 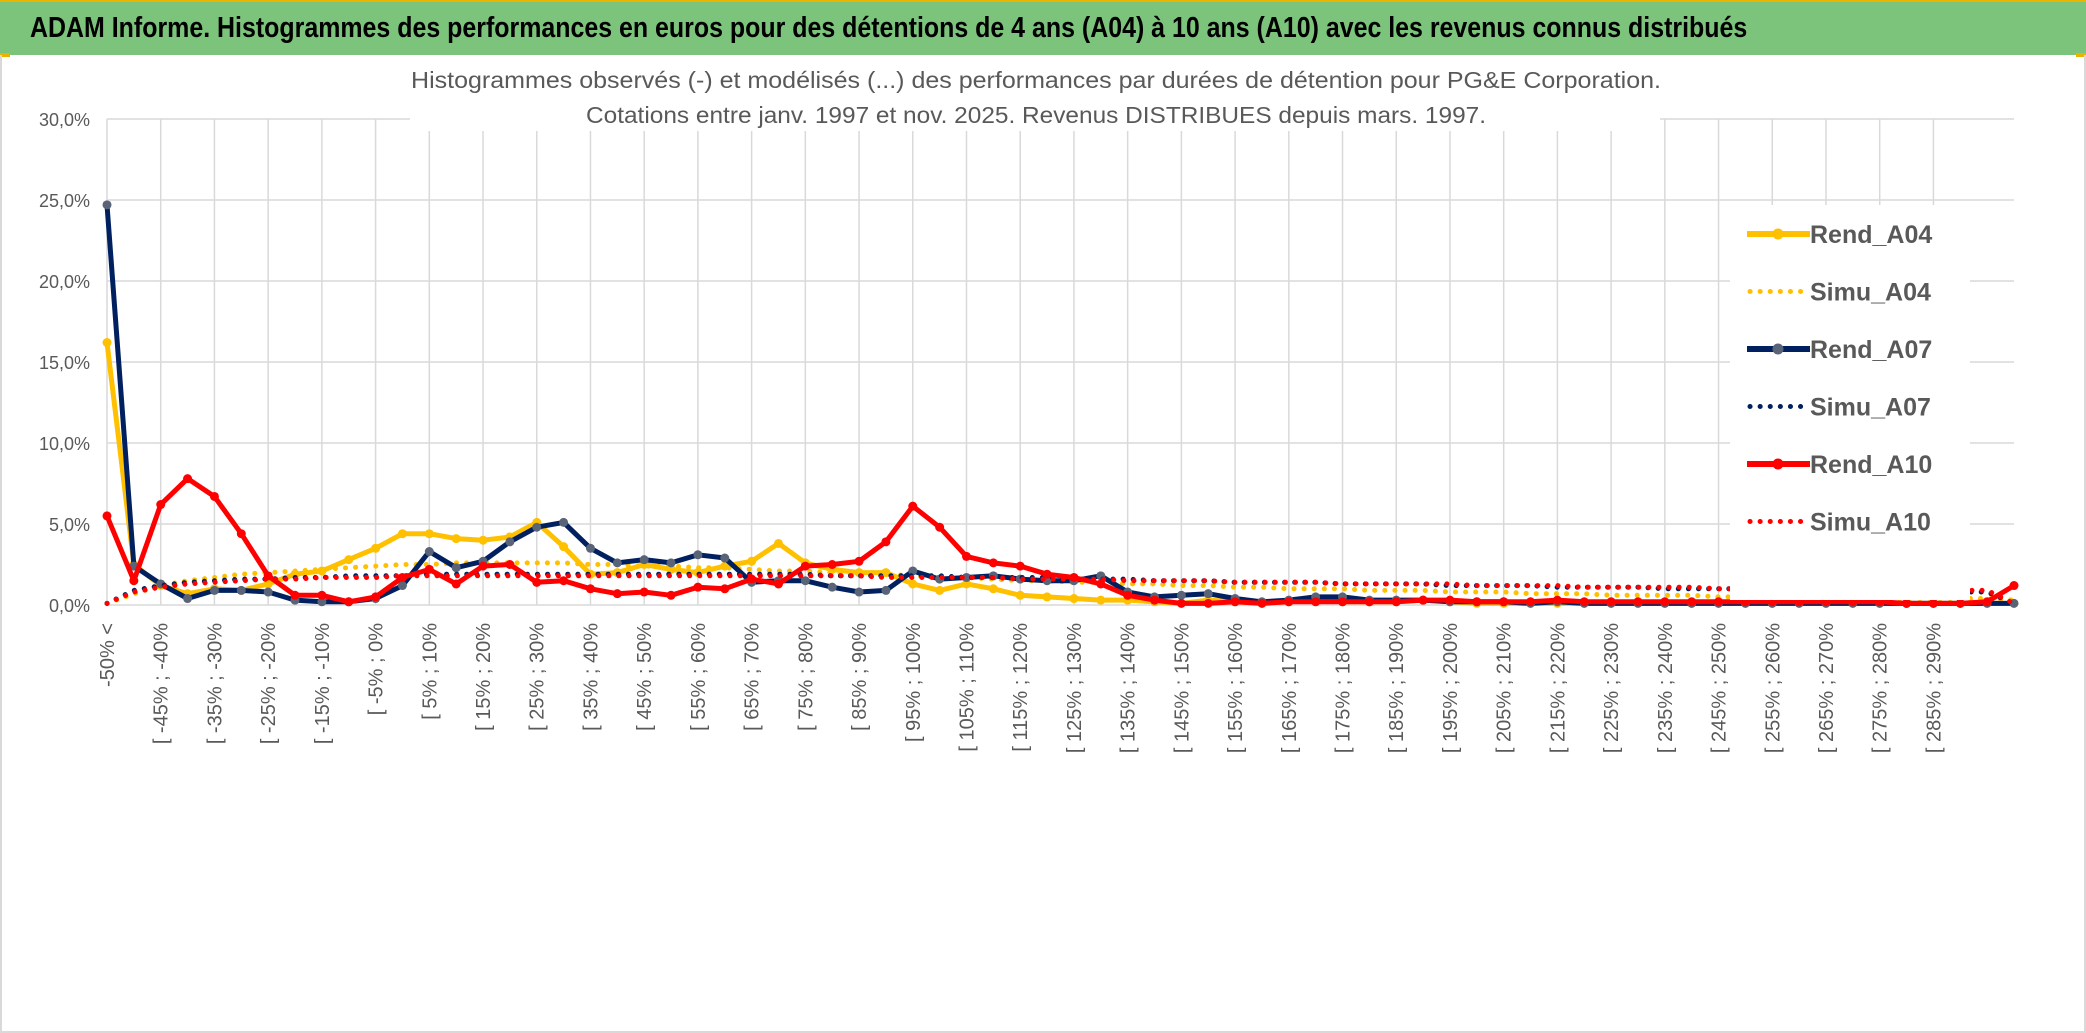 I want to click on x-tick-label: [ -35% ; -30%, so click(x=215, y=683).